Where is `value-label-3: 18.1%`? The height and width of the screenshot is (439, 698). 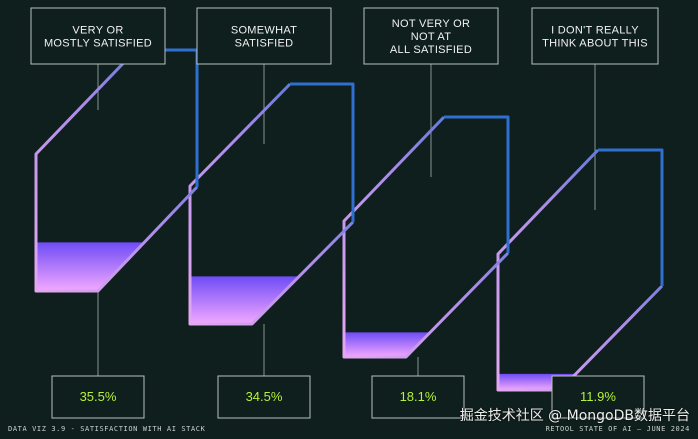 value-label-3: 18.1% is located at coordinates (418, 397).